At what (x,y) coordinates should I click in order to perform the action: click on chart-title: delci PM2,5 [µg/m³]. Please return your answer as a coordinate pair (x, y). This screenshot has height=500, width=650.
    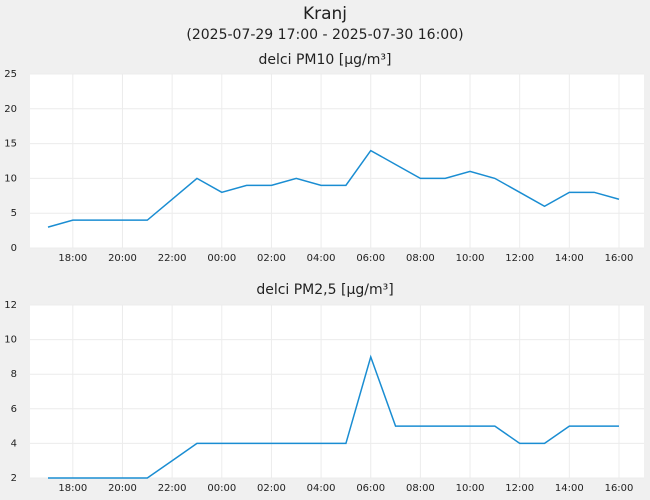
    Looking at the image, I should click on (324, 290).